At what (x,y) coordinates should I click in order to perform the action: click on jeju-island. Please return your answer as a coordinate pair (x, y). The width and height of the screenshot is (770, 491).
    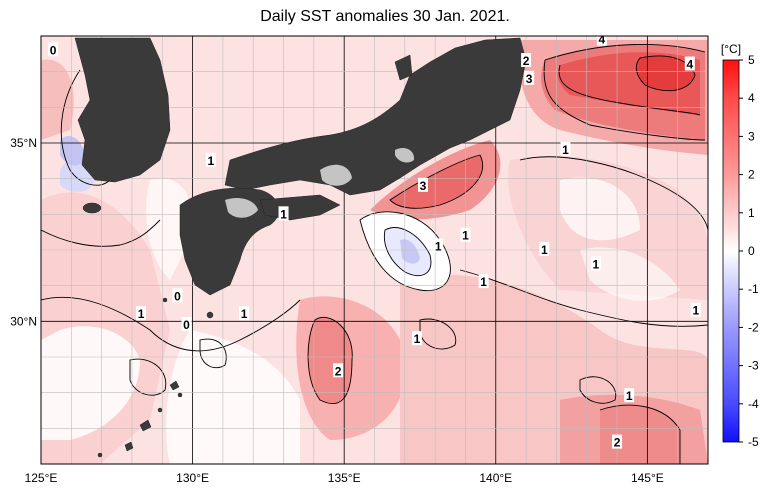
    Looking at the image, I should click on (92, 208).